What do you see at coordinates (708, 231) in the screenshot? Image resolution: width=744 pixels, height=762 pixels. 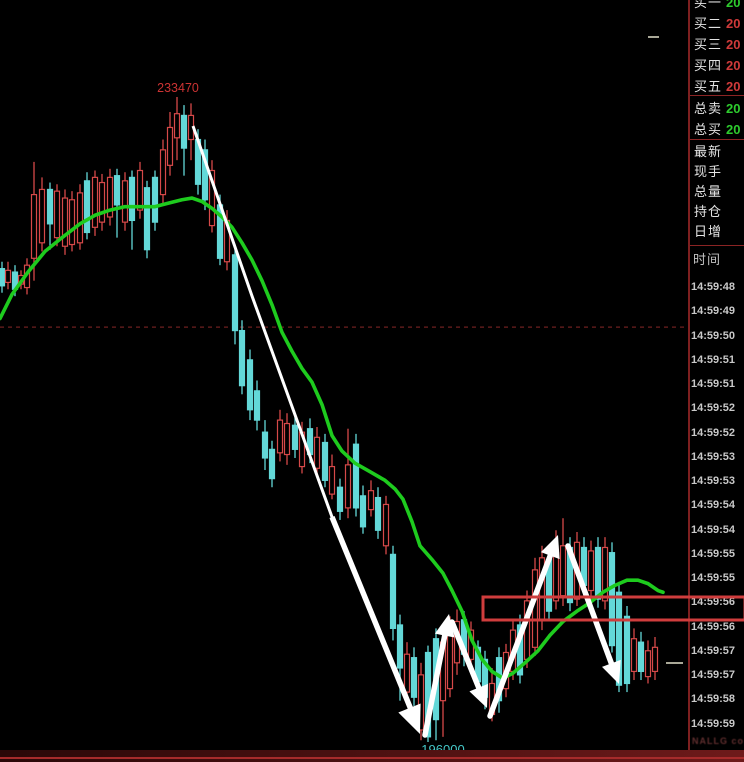 I see `info-row-label: 日增` at bounding box center [708, 231].